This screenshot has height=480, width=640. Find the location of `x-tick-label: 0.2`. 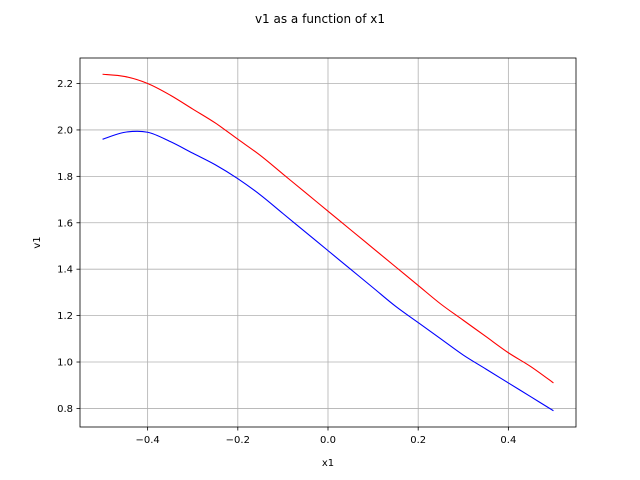

x-tick-label: 0.2 is located at coordinates (418, 440).